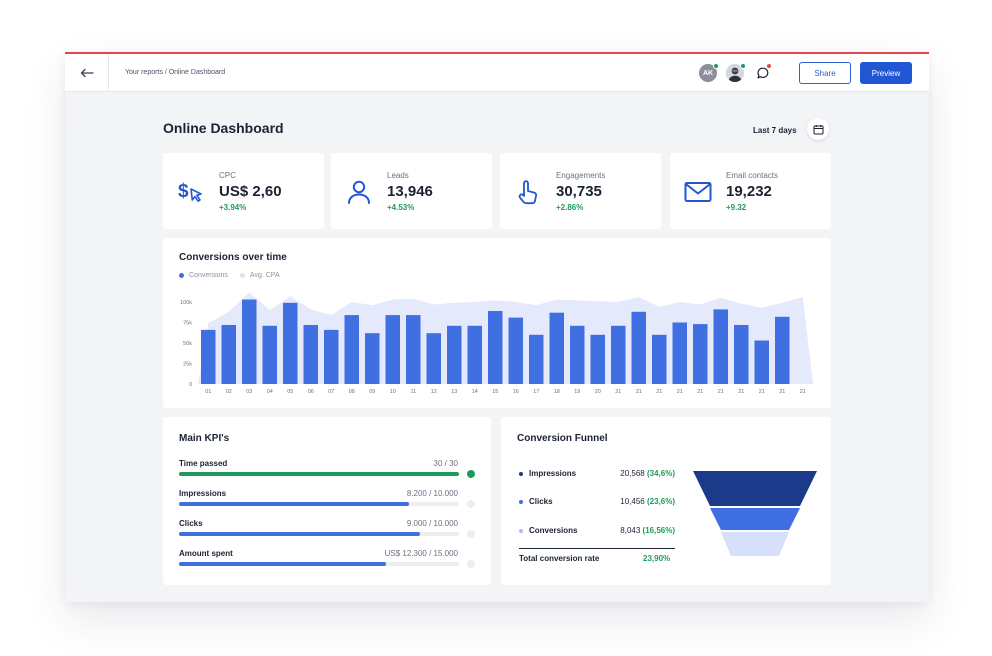 The width and height of the screenshot is (992, 656). What do you see at coordinates (206, 553) in the screenshot?
I see `kpi-row-label: Amount spent` at bounding box center [206, 553].